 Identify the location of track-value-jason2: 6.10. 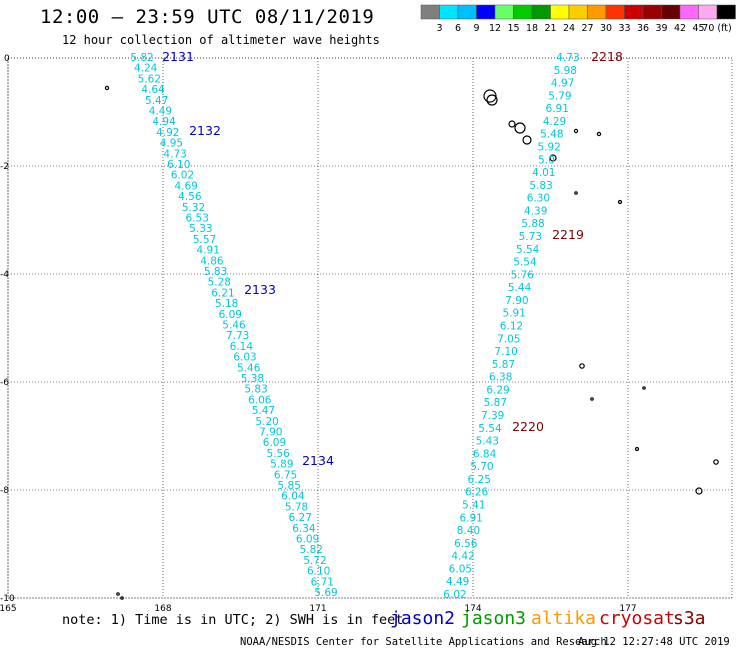
(178, 165).